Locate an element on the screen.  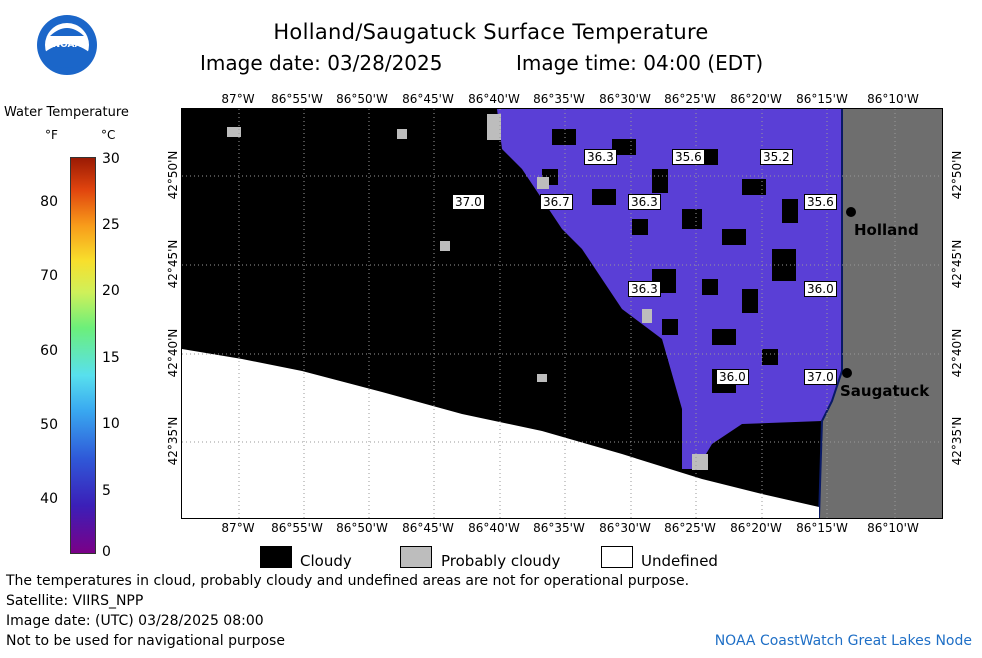
colorbar-tick-f: 60 is located at coordinates (49, 351).